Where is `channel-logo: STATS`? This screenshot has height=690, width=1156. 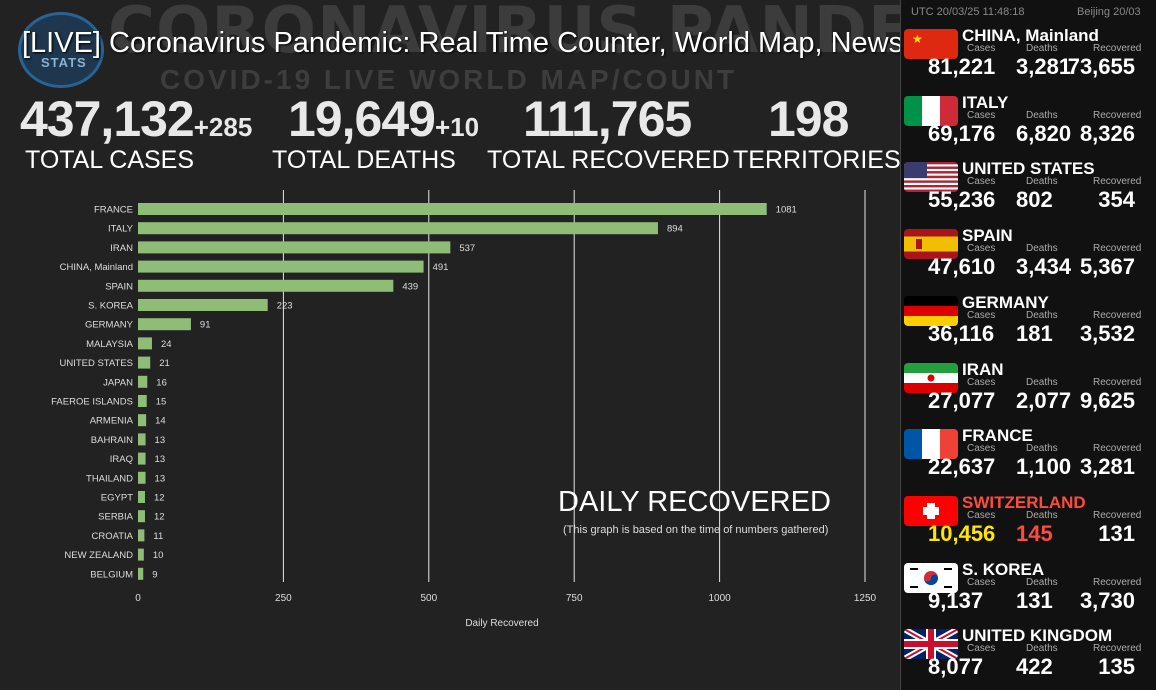
channel-logo: STATS is located at coordinates (61, 50).